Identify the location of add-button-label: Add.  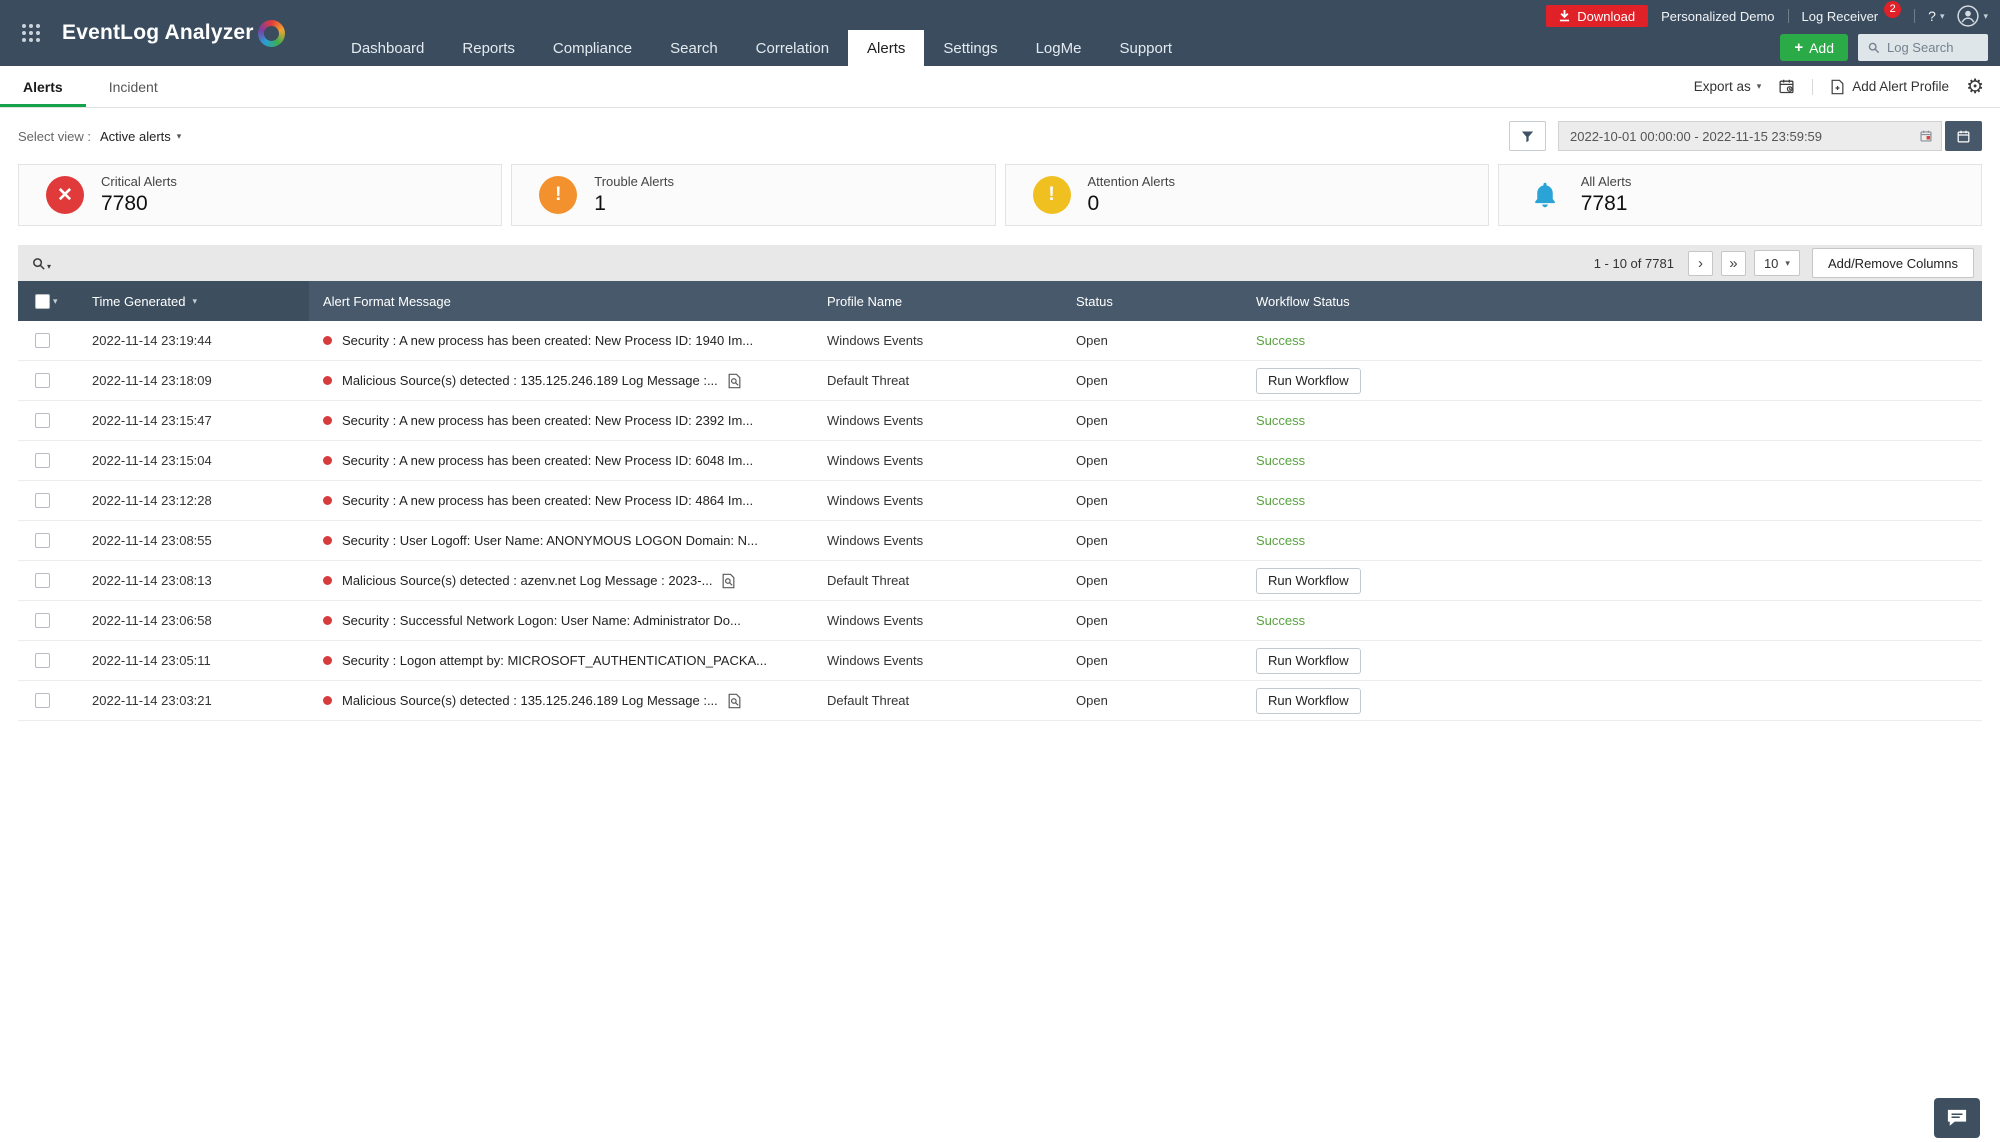
(1821, 47).